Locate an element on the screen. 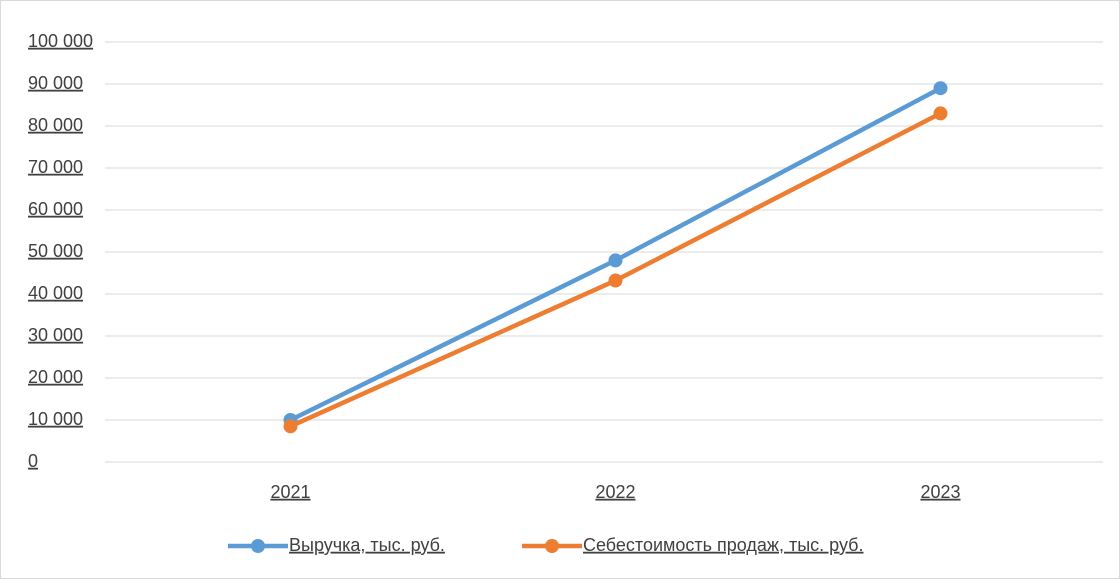  y-tick-label: 80 000 is located at coordinates (55, 125).